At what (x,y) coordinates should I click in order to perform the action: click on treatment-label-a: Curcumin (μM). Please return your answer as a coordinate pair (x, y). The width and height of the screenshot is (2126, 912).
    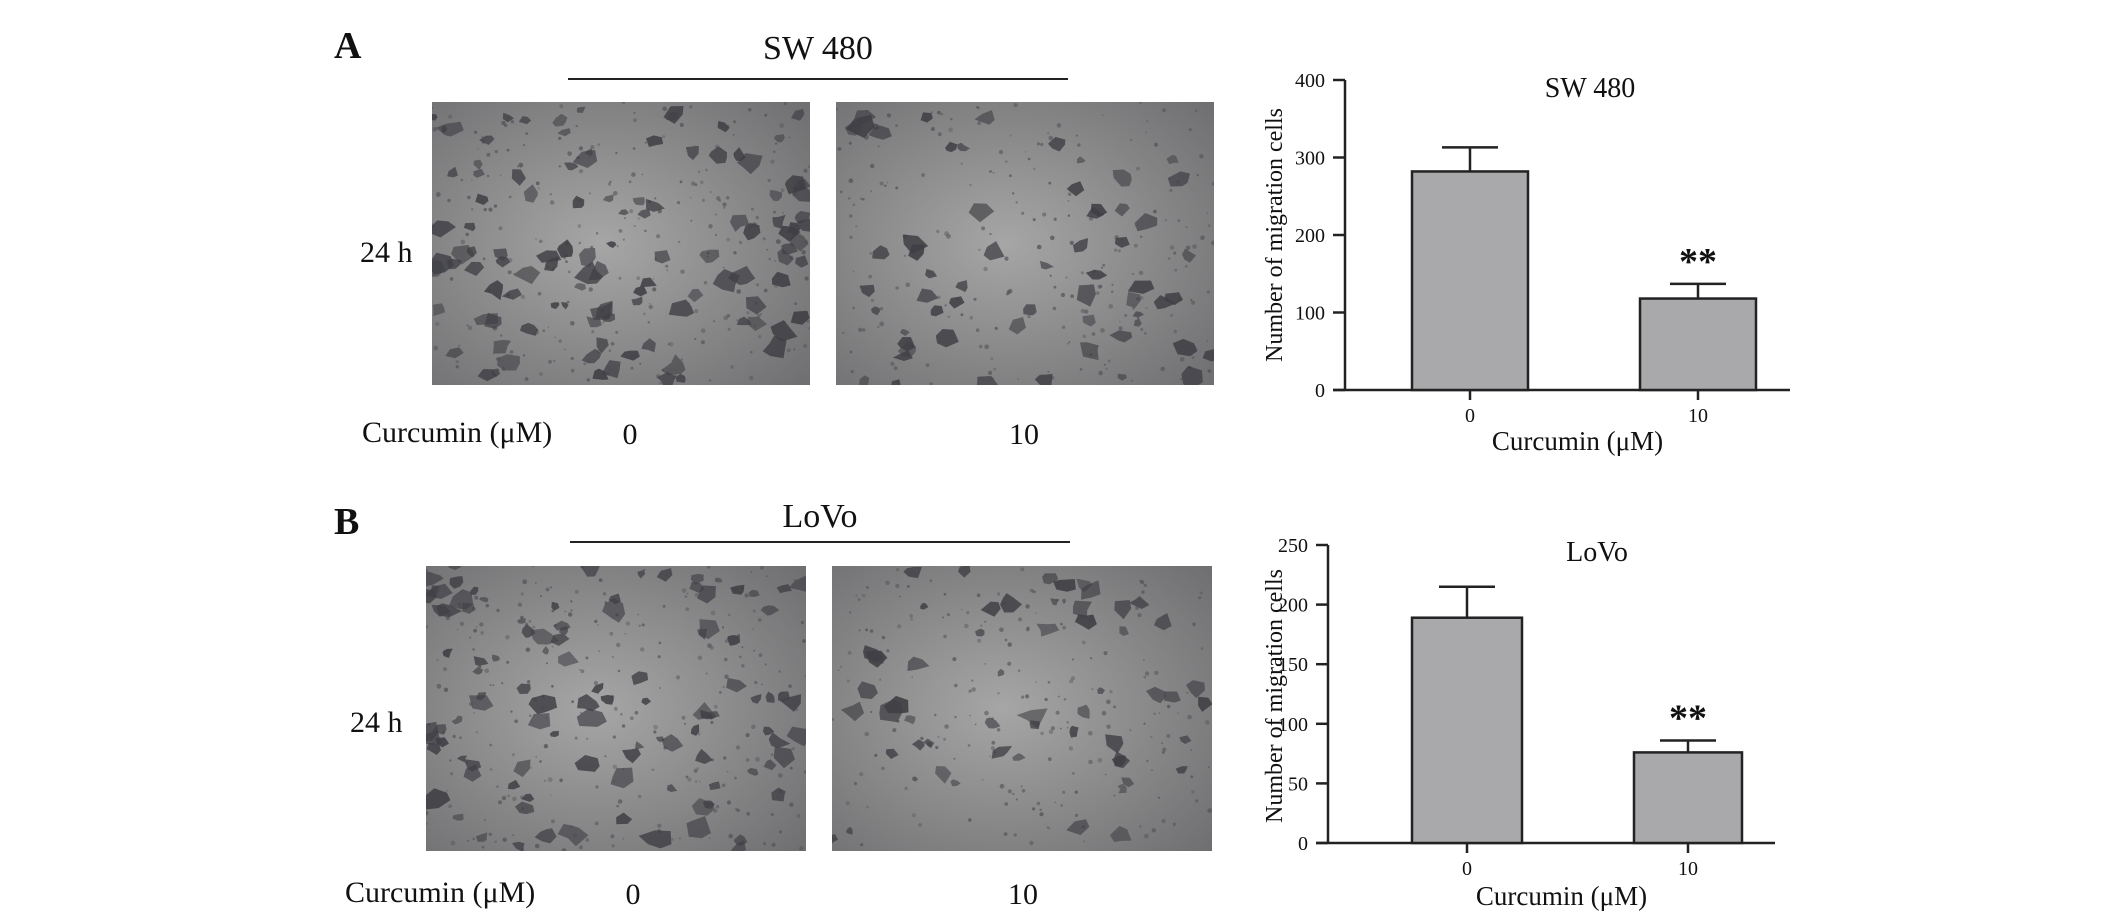
    Looking at the image, I should click on (457, 433).